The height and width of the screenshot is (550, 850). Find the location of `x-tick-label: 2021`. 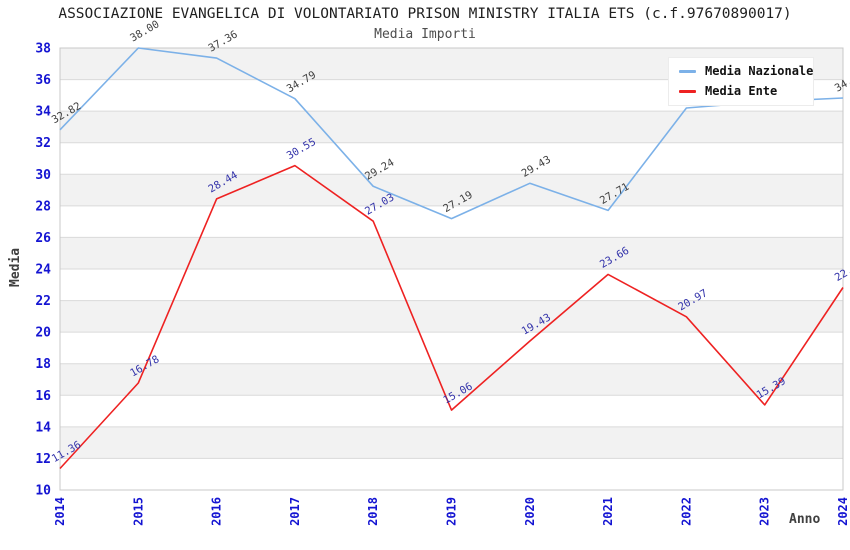

x-tick-label: 2021 is located at coordinates (608, 511).